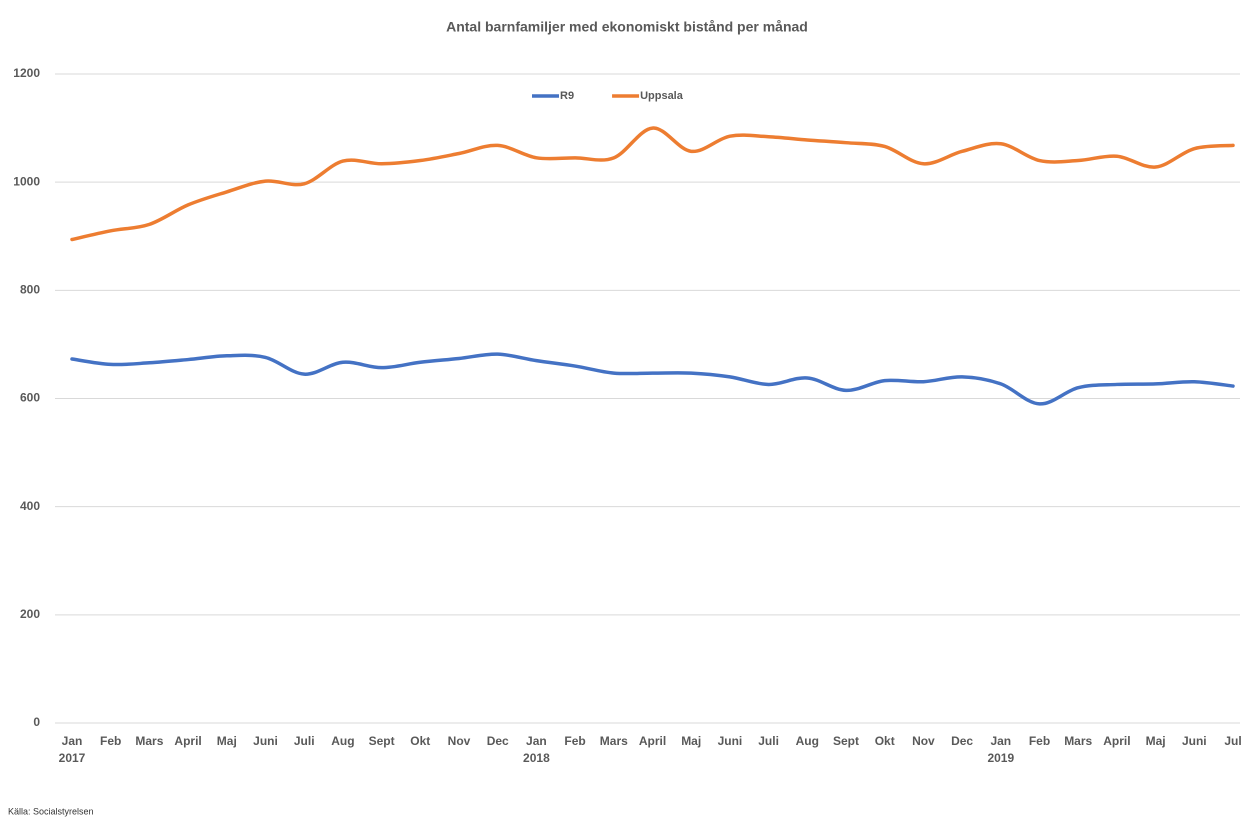  What do you see at coordinates (1232, 741) in the screenshot?
I see `x-tick-label: Jul` at bounding box center [1232, 741].